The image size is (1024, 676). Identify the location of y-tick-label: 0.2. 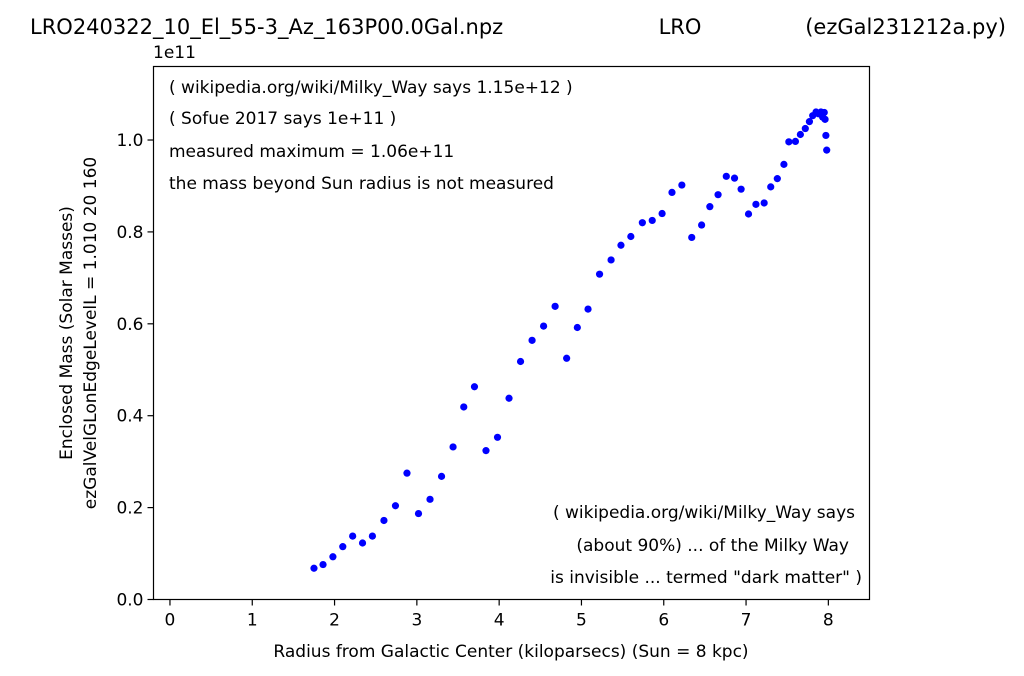
(129, 509).